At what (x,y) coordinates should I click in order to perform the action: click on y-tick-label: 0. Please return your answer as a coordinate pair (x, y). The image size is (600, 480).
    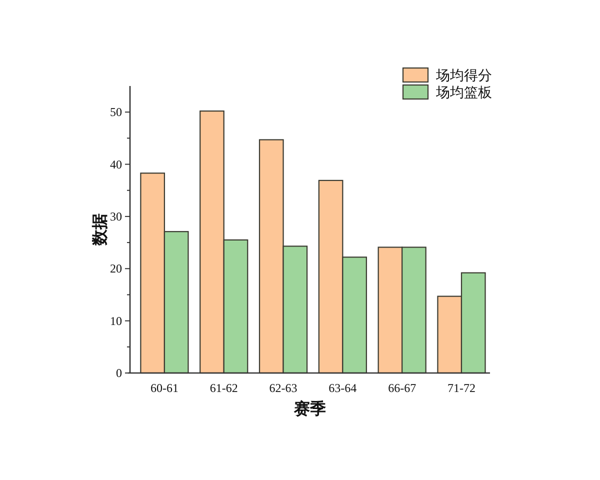
    Looking at the image, I should click on (119, 373).